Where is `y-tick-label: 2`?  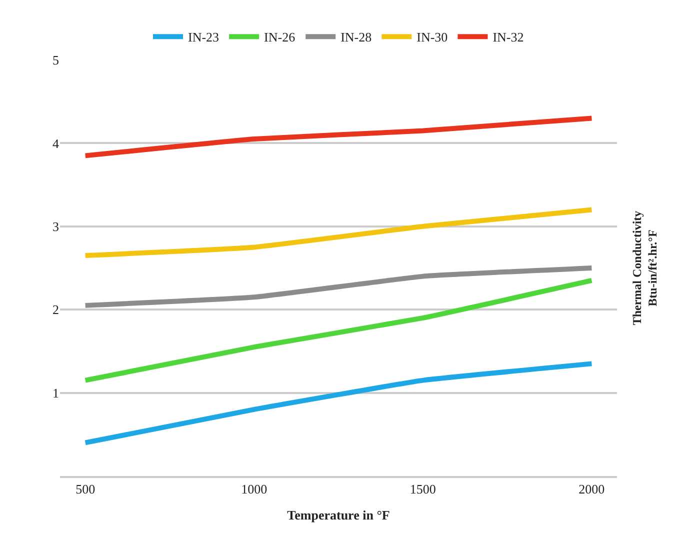
y-tick-label: 2 is located at coordinates (55, 310).